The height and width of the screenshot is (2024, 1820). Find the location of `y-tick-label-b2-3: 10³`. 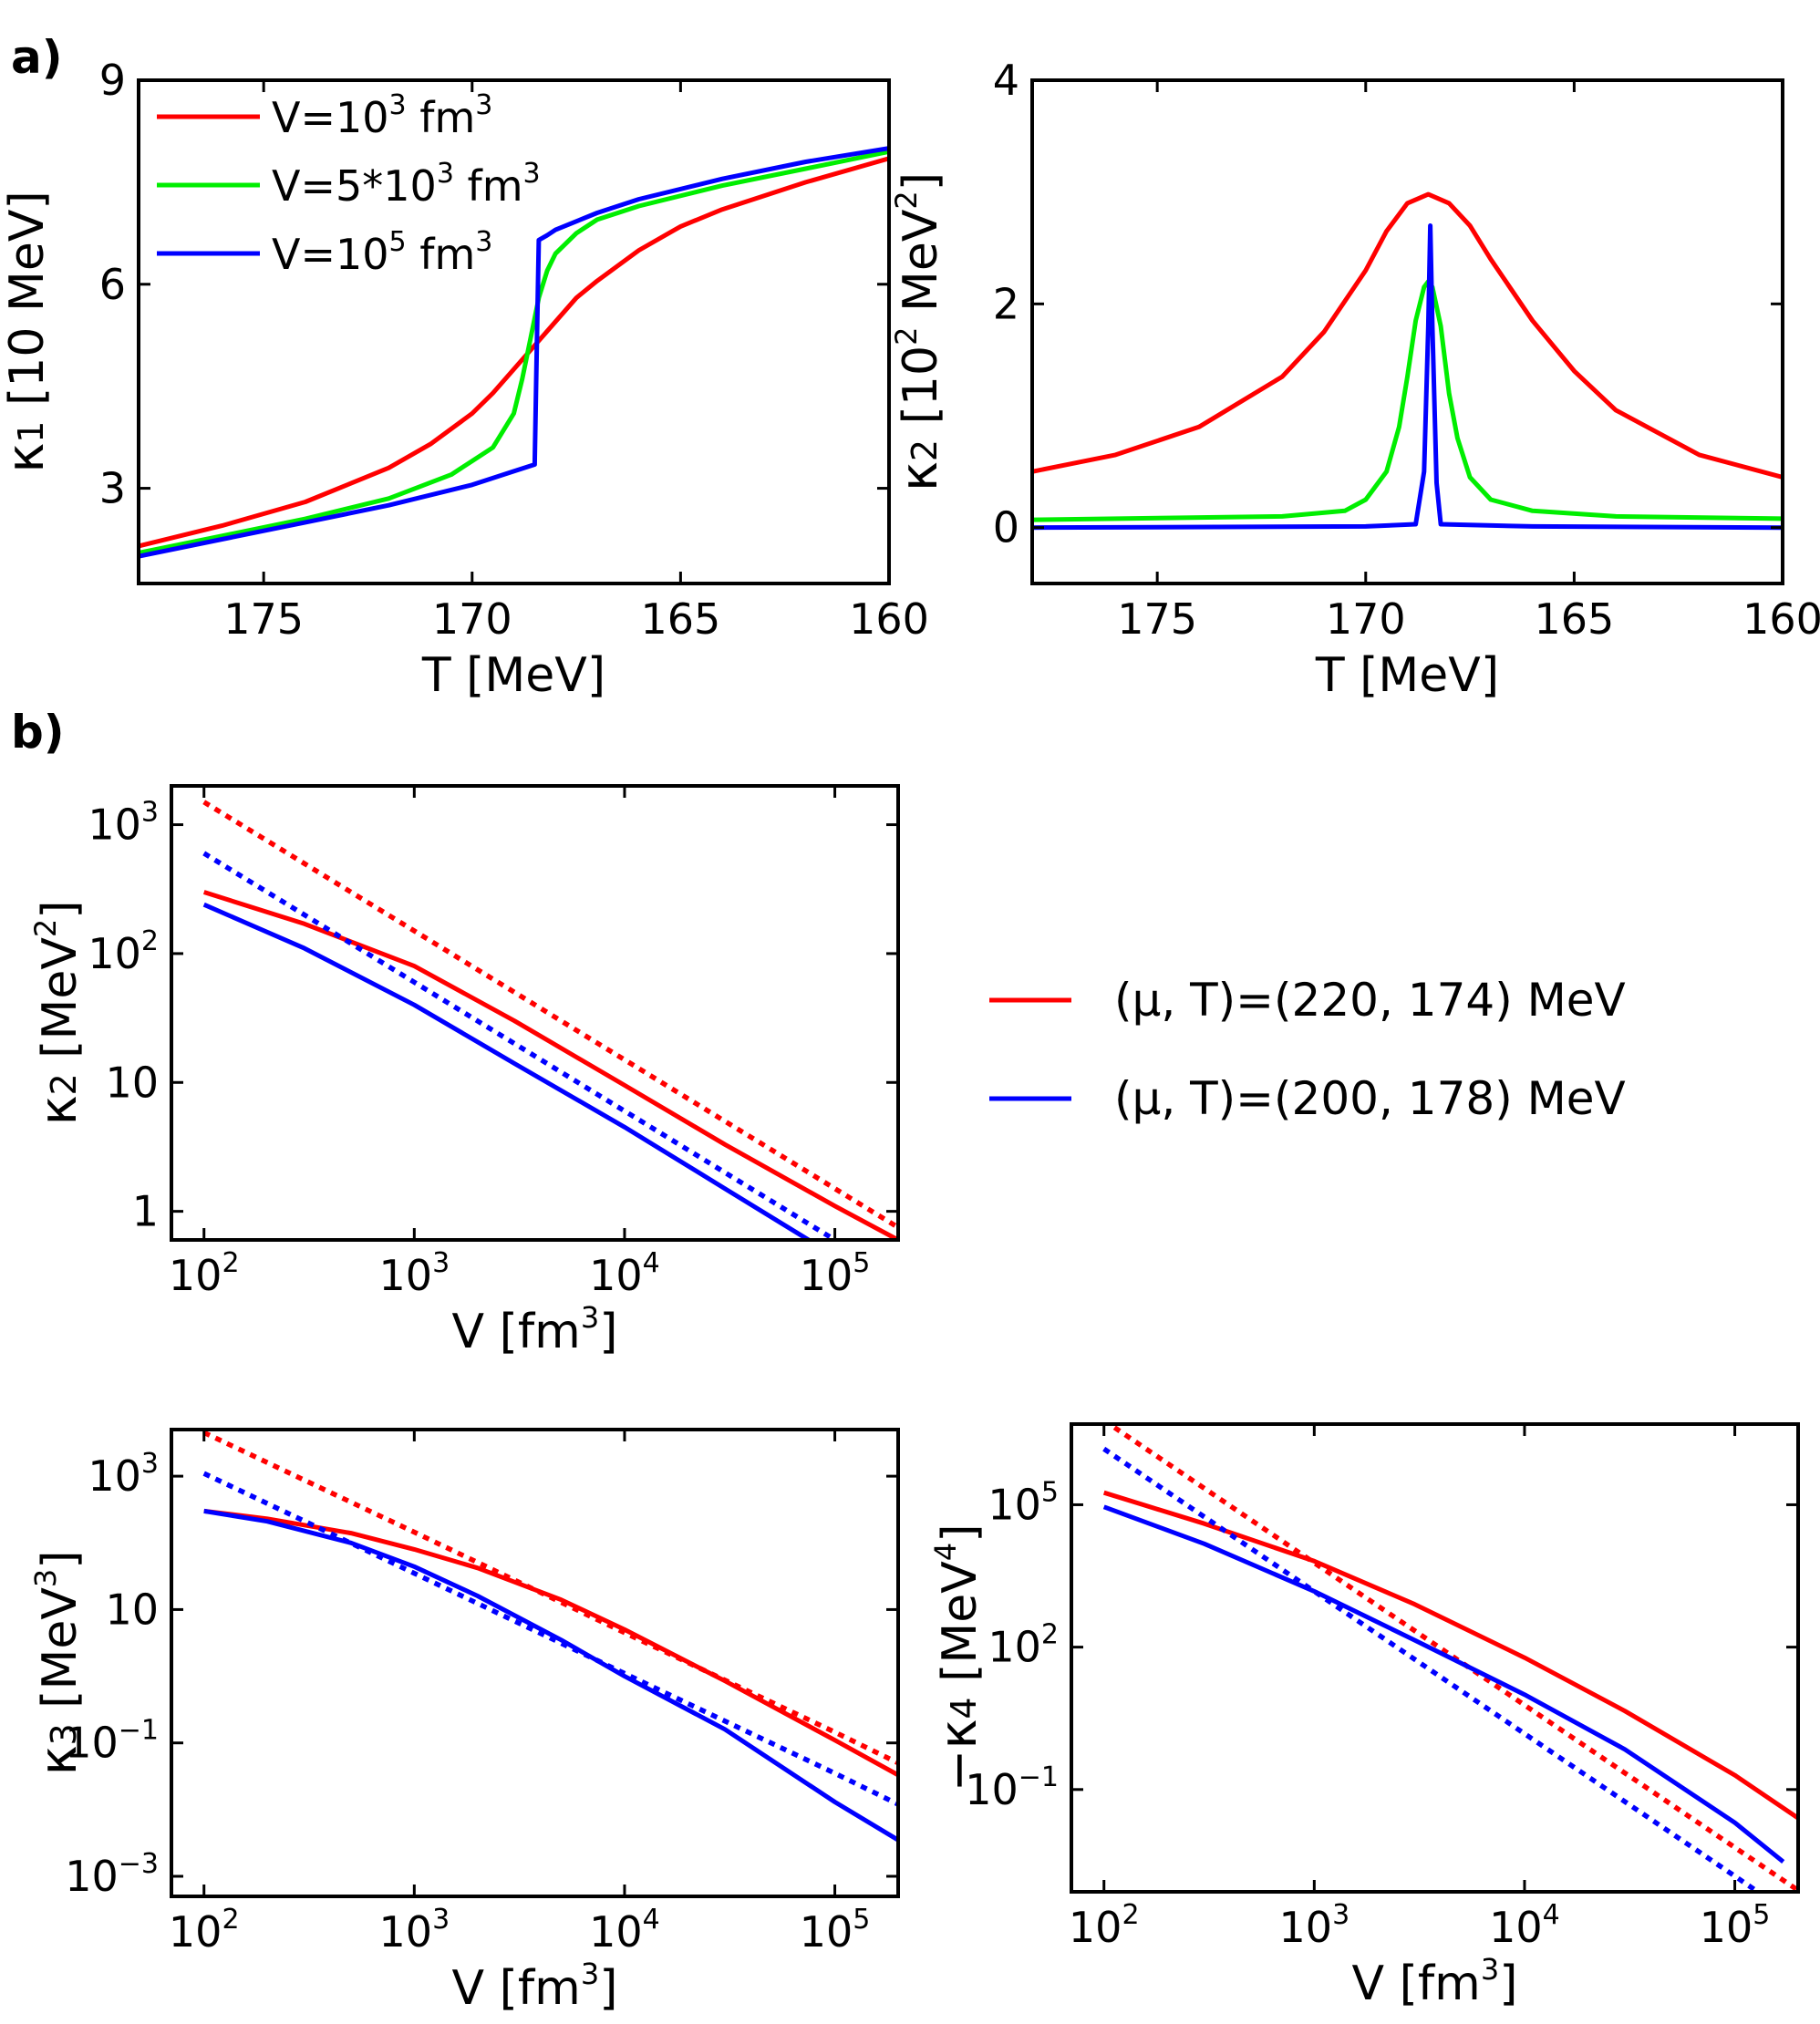

y-tick-label-b2-3: 10³ is located at coordinates (124, 1475).